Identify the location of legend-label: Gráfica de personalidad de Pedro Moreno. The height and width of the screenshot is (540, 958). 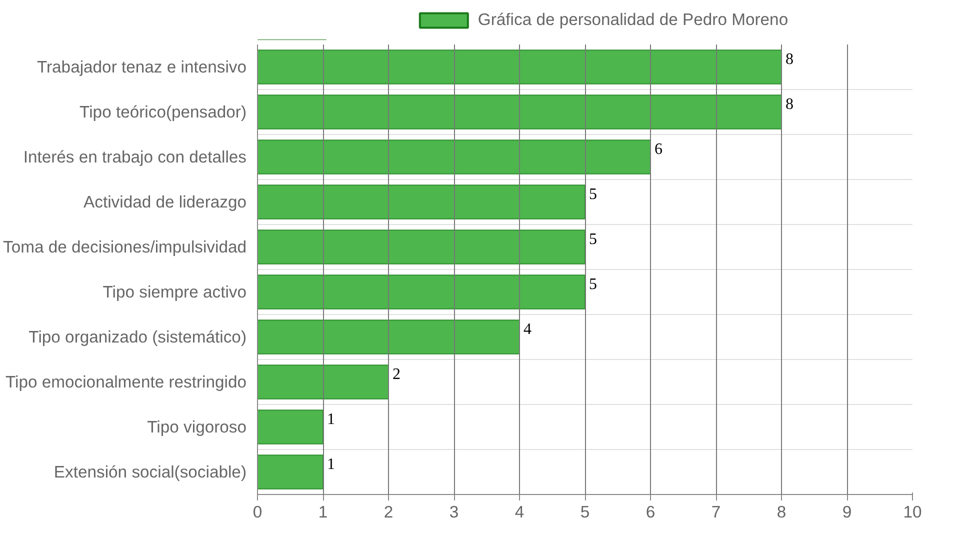
(633, 20).